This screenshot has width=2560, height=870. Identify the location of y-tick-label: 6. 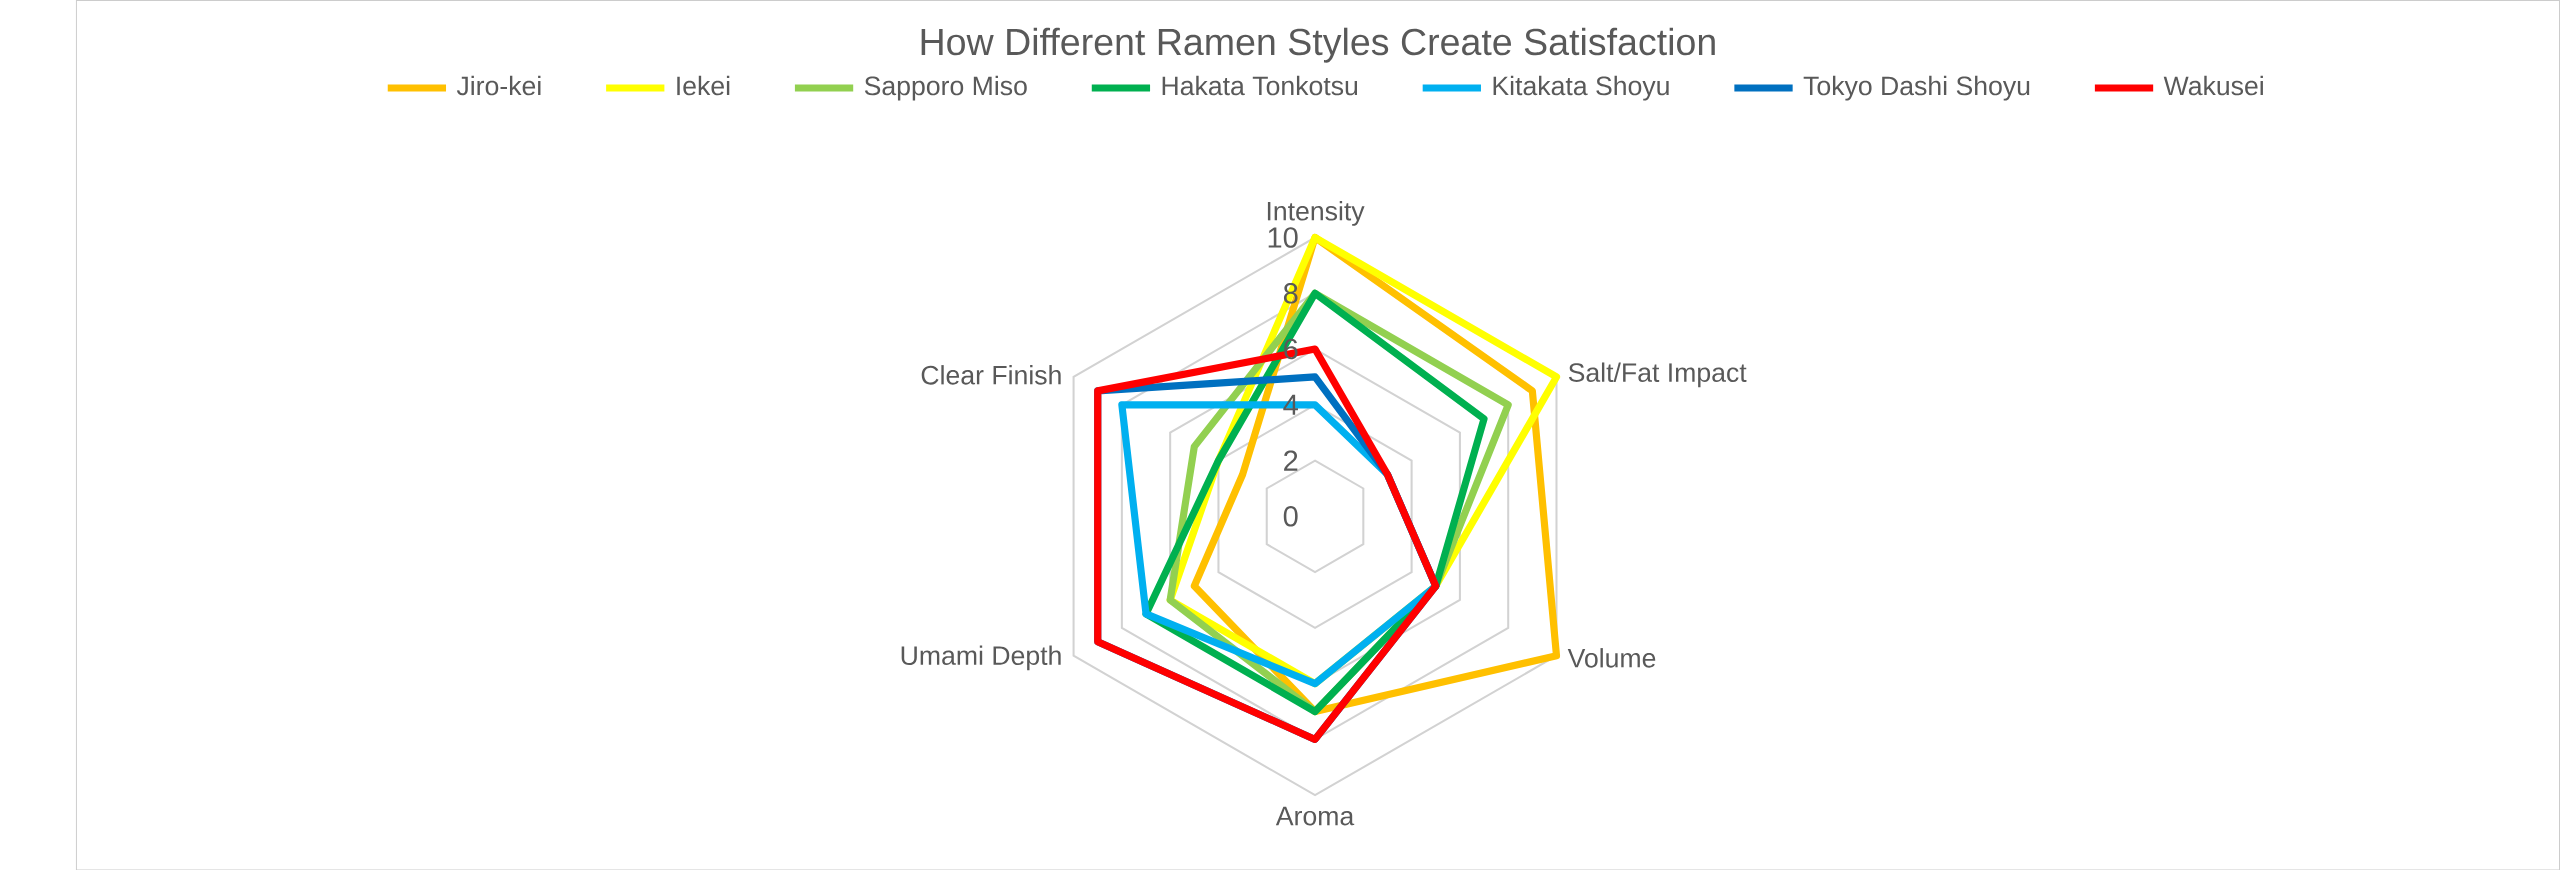
(1291, 349).